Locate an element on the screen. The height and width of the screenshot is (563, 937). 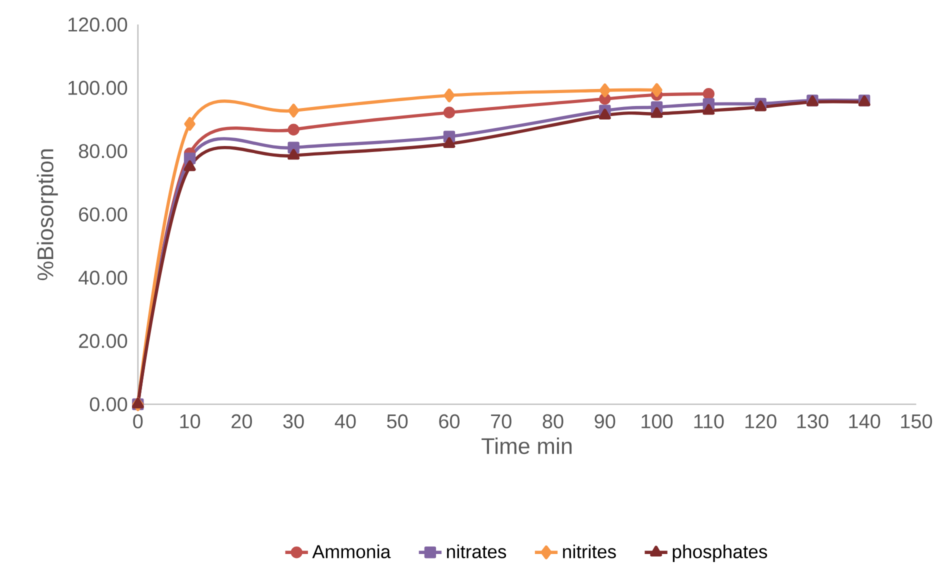
x-tick-label: 150 is located at coordinates (916, 421).